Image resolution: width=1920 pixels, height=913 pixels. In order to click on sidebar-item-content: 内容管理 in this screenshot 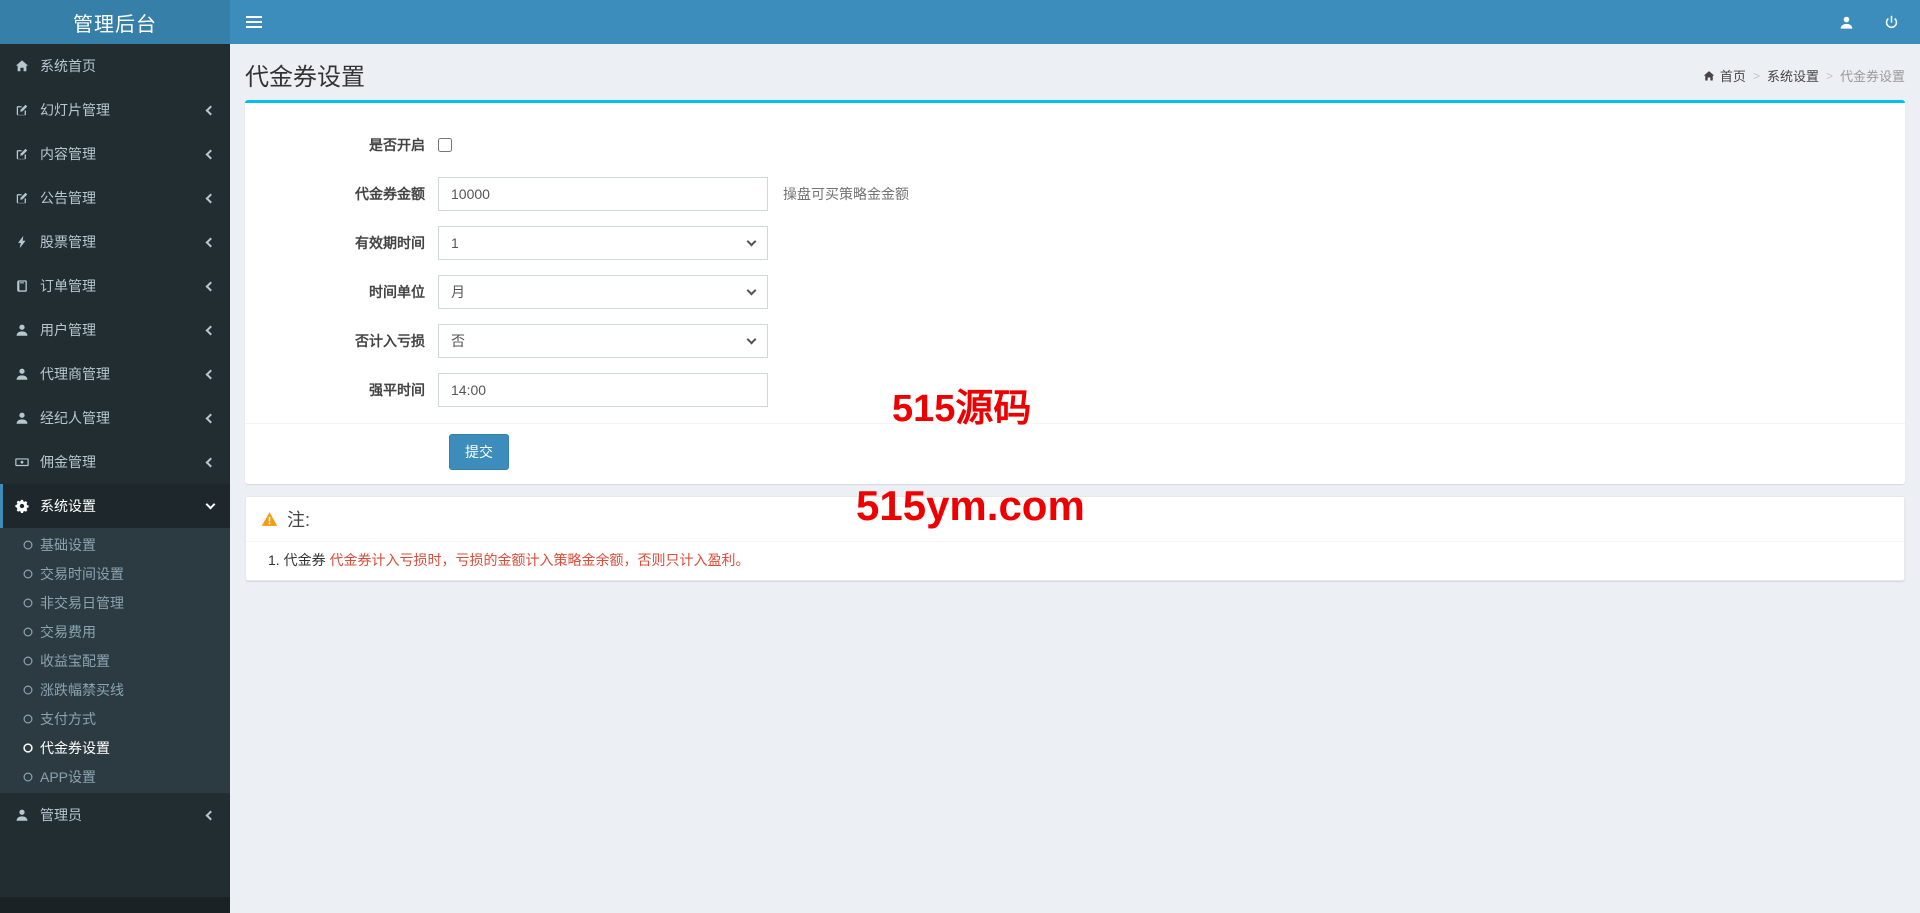, I will do `click(115, 154)`.